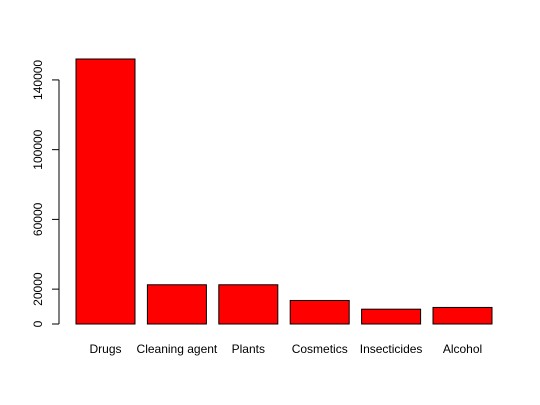  Describe the element at coordinates (462, 349) in the screenshot. I see `x-tick-label: Alcohol` at that location.